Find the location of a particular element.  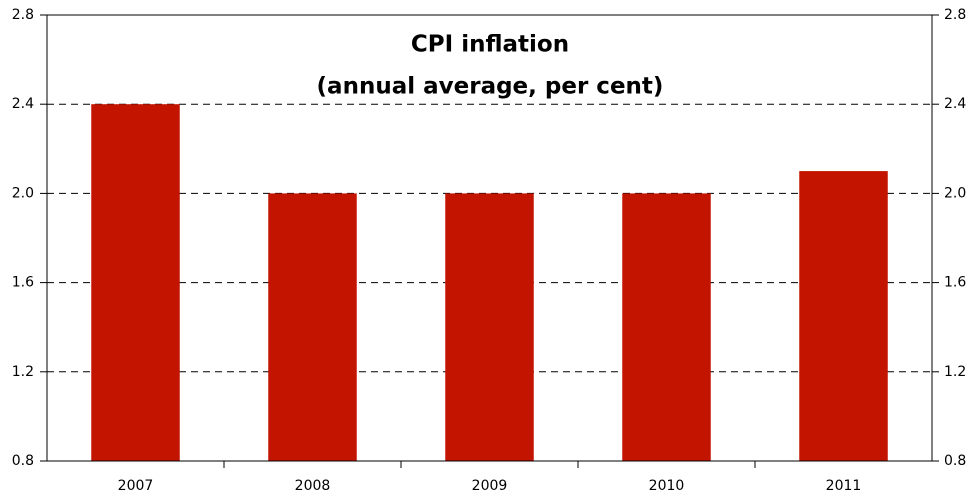

y-tick-label: 1.6 is located at coordinates (23, 283).